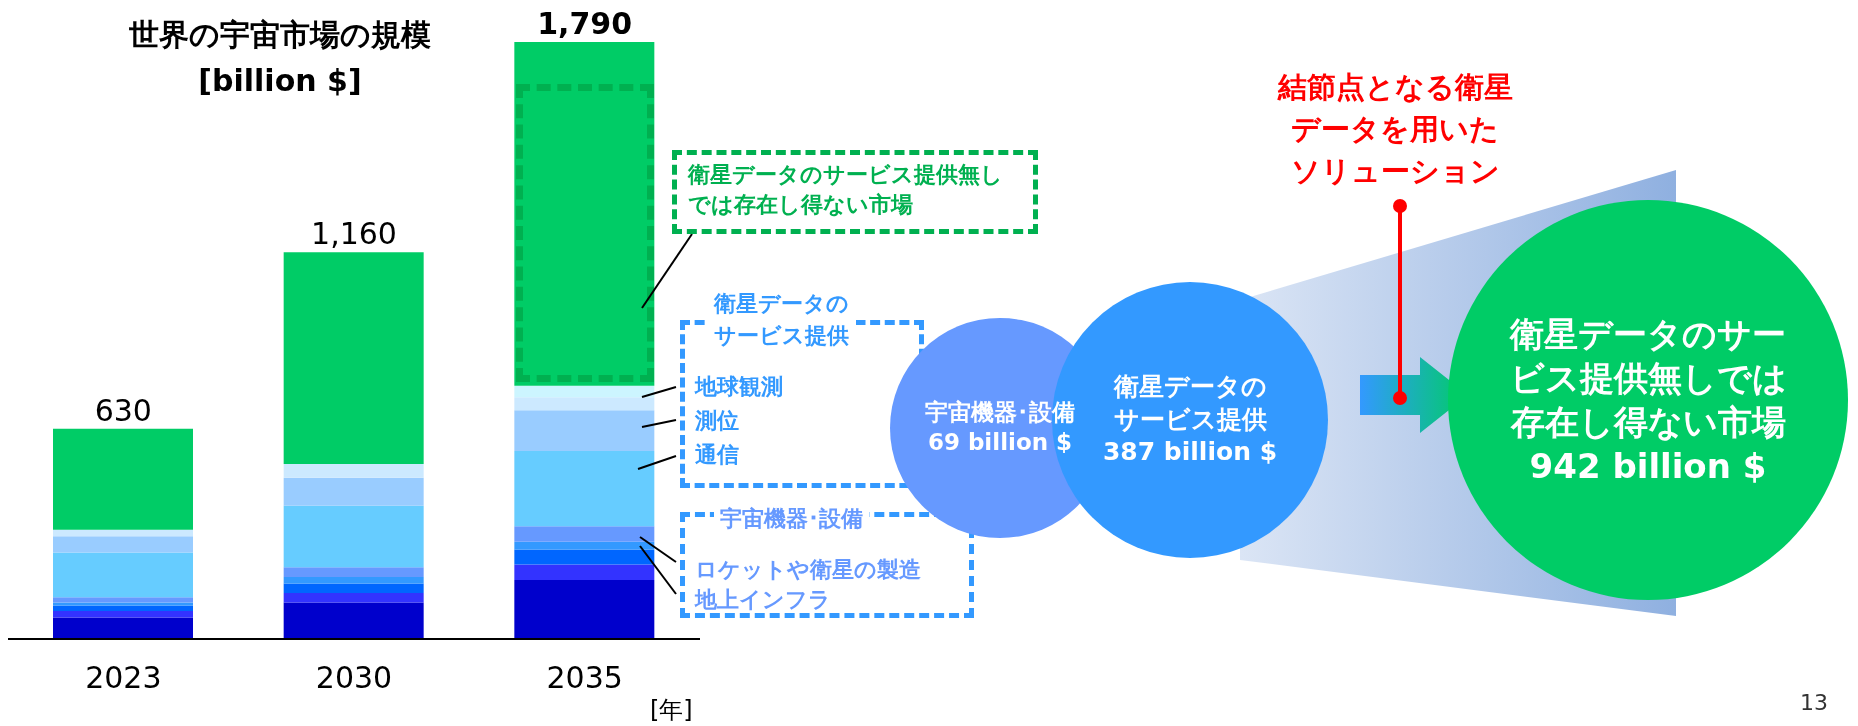 This screenshot has height=726, width=1858. Describe the element at coordinates (123, 410) in the screenshot. I see `annotation: 630` at that location.